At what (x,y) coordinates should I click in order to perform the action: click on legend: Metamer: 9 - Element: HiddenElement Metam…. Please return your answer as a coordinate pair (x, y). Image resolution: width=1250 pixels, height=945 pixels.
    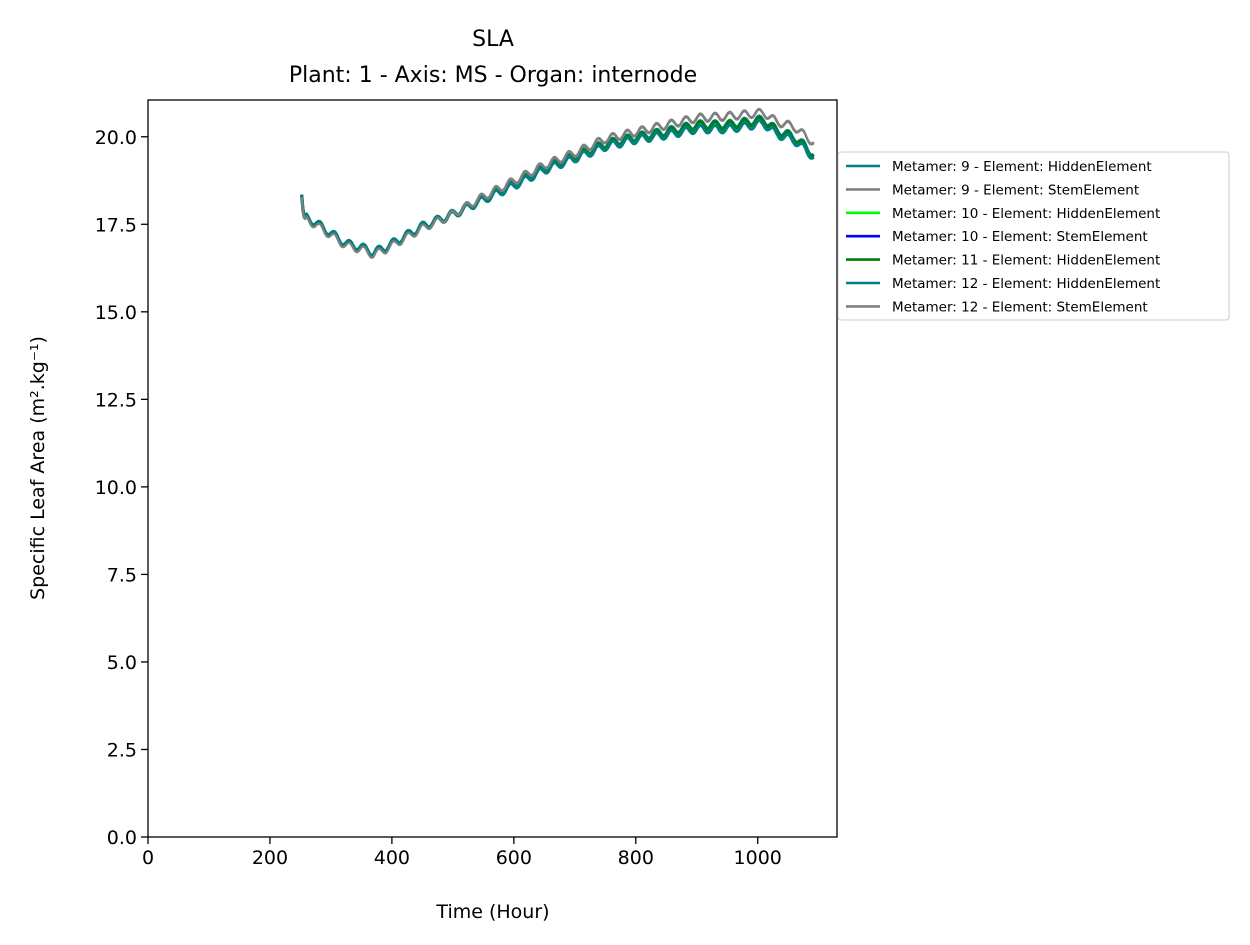
    Looking at the image, I should click on (1033, 236).